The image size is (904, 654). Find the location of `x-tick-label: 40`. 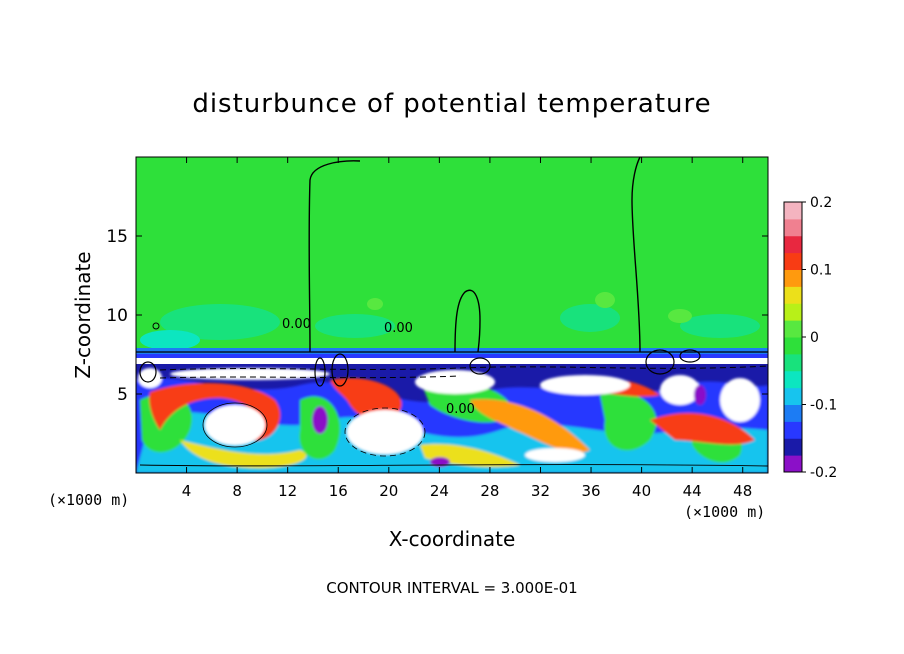

x-tick-label: 40 is located at coordinates (641, 491).